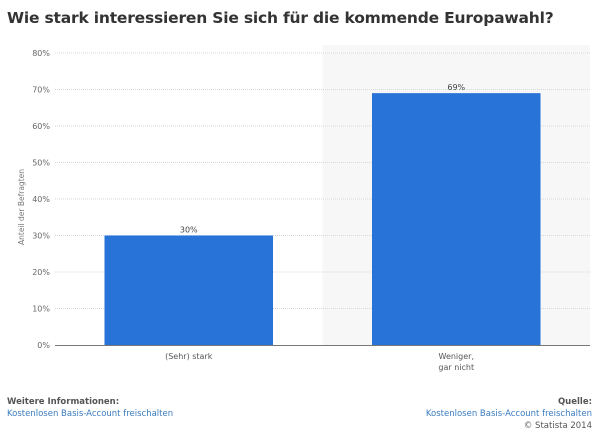 The width and height of the screenshot is (600, 435). I want to click on y-tick-label: 80%, so click(41, 53).